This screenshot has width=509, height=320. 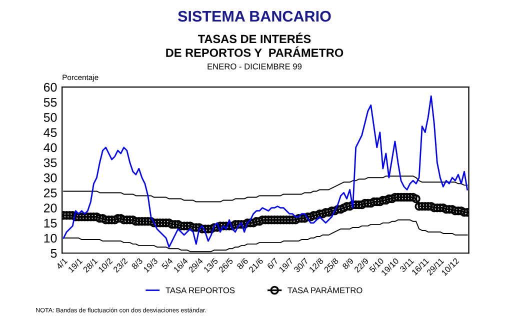 I want to click on y-tick-label: 45, so click(x=50, y=132).